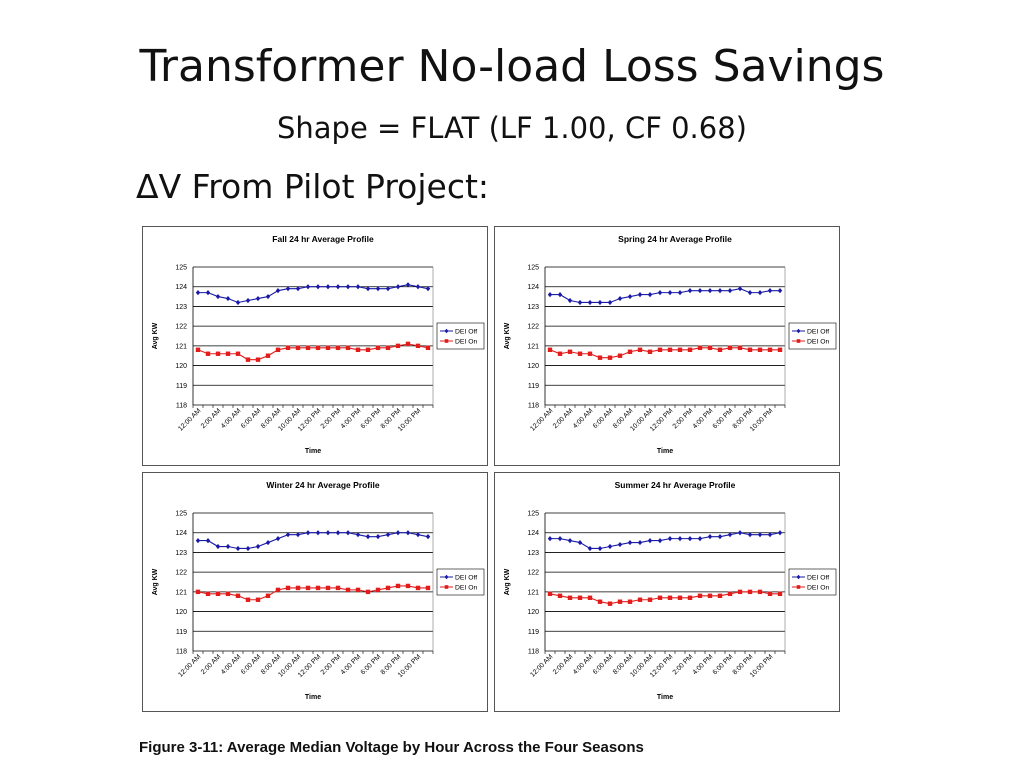 The width and height of the screenshot is (1024, 768). What do you see at coordinates (181, 366) in the screenshot?
I see `y-tick-label: 120` at bounding box center [181, 366].